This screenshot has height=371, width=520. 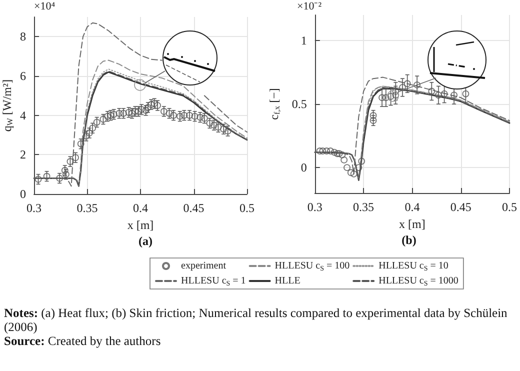 I want to click on y-tick-label: 8, so click(x=23, y=37).